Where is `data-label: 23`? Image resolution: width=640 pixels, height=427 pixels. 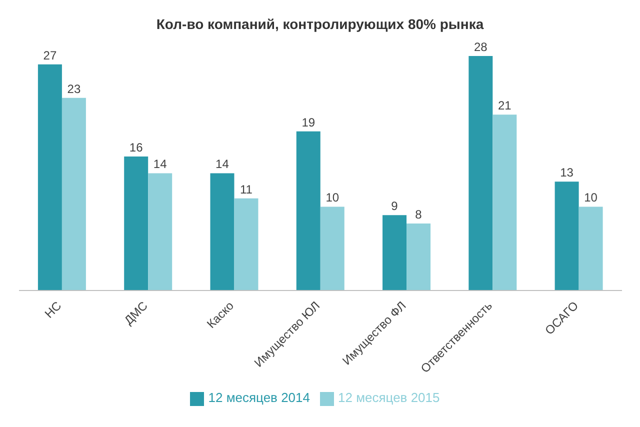
data-label: 23 is located at coordinates (74, 89).